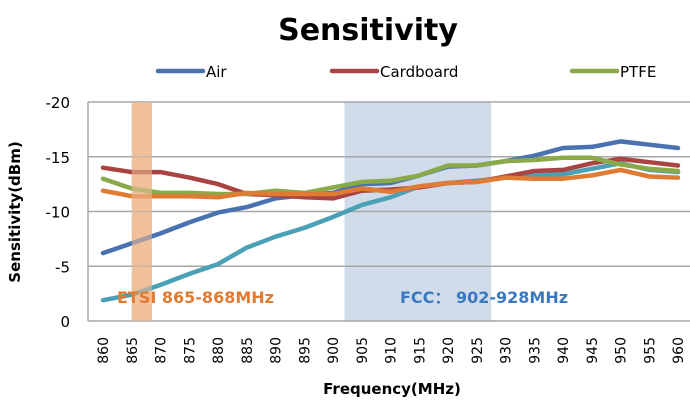 The image size is (690, 405). What do you see at coordinates (248, 350) in the screenshot?
I see `x-tick-label: 885` at bounding box center [248, 350].